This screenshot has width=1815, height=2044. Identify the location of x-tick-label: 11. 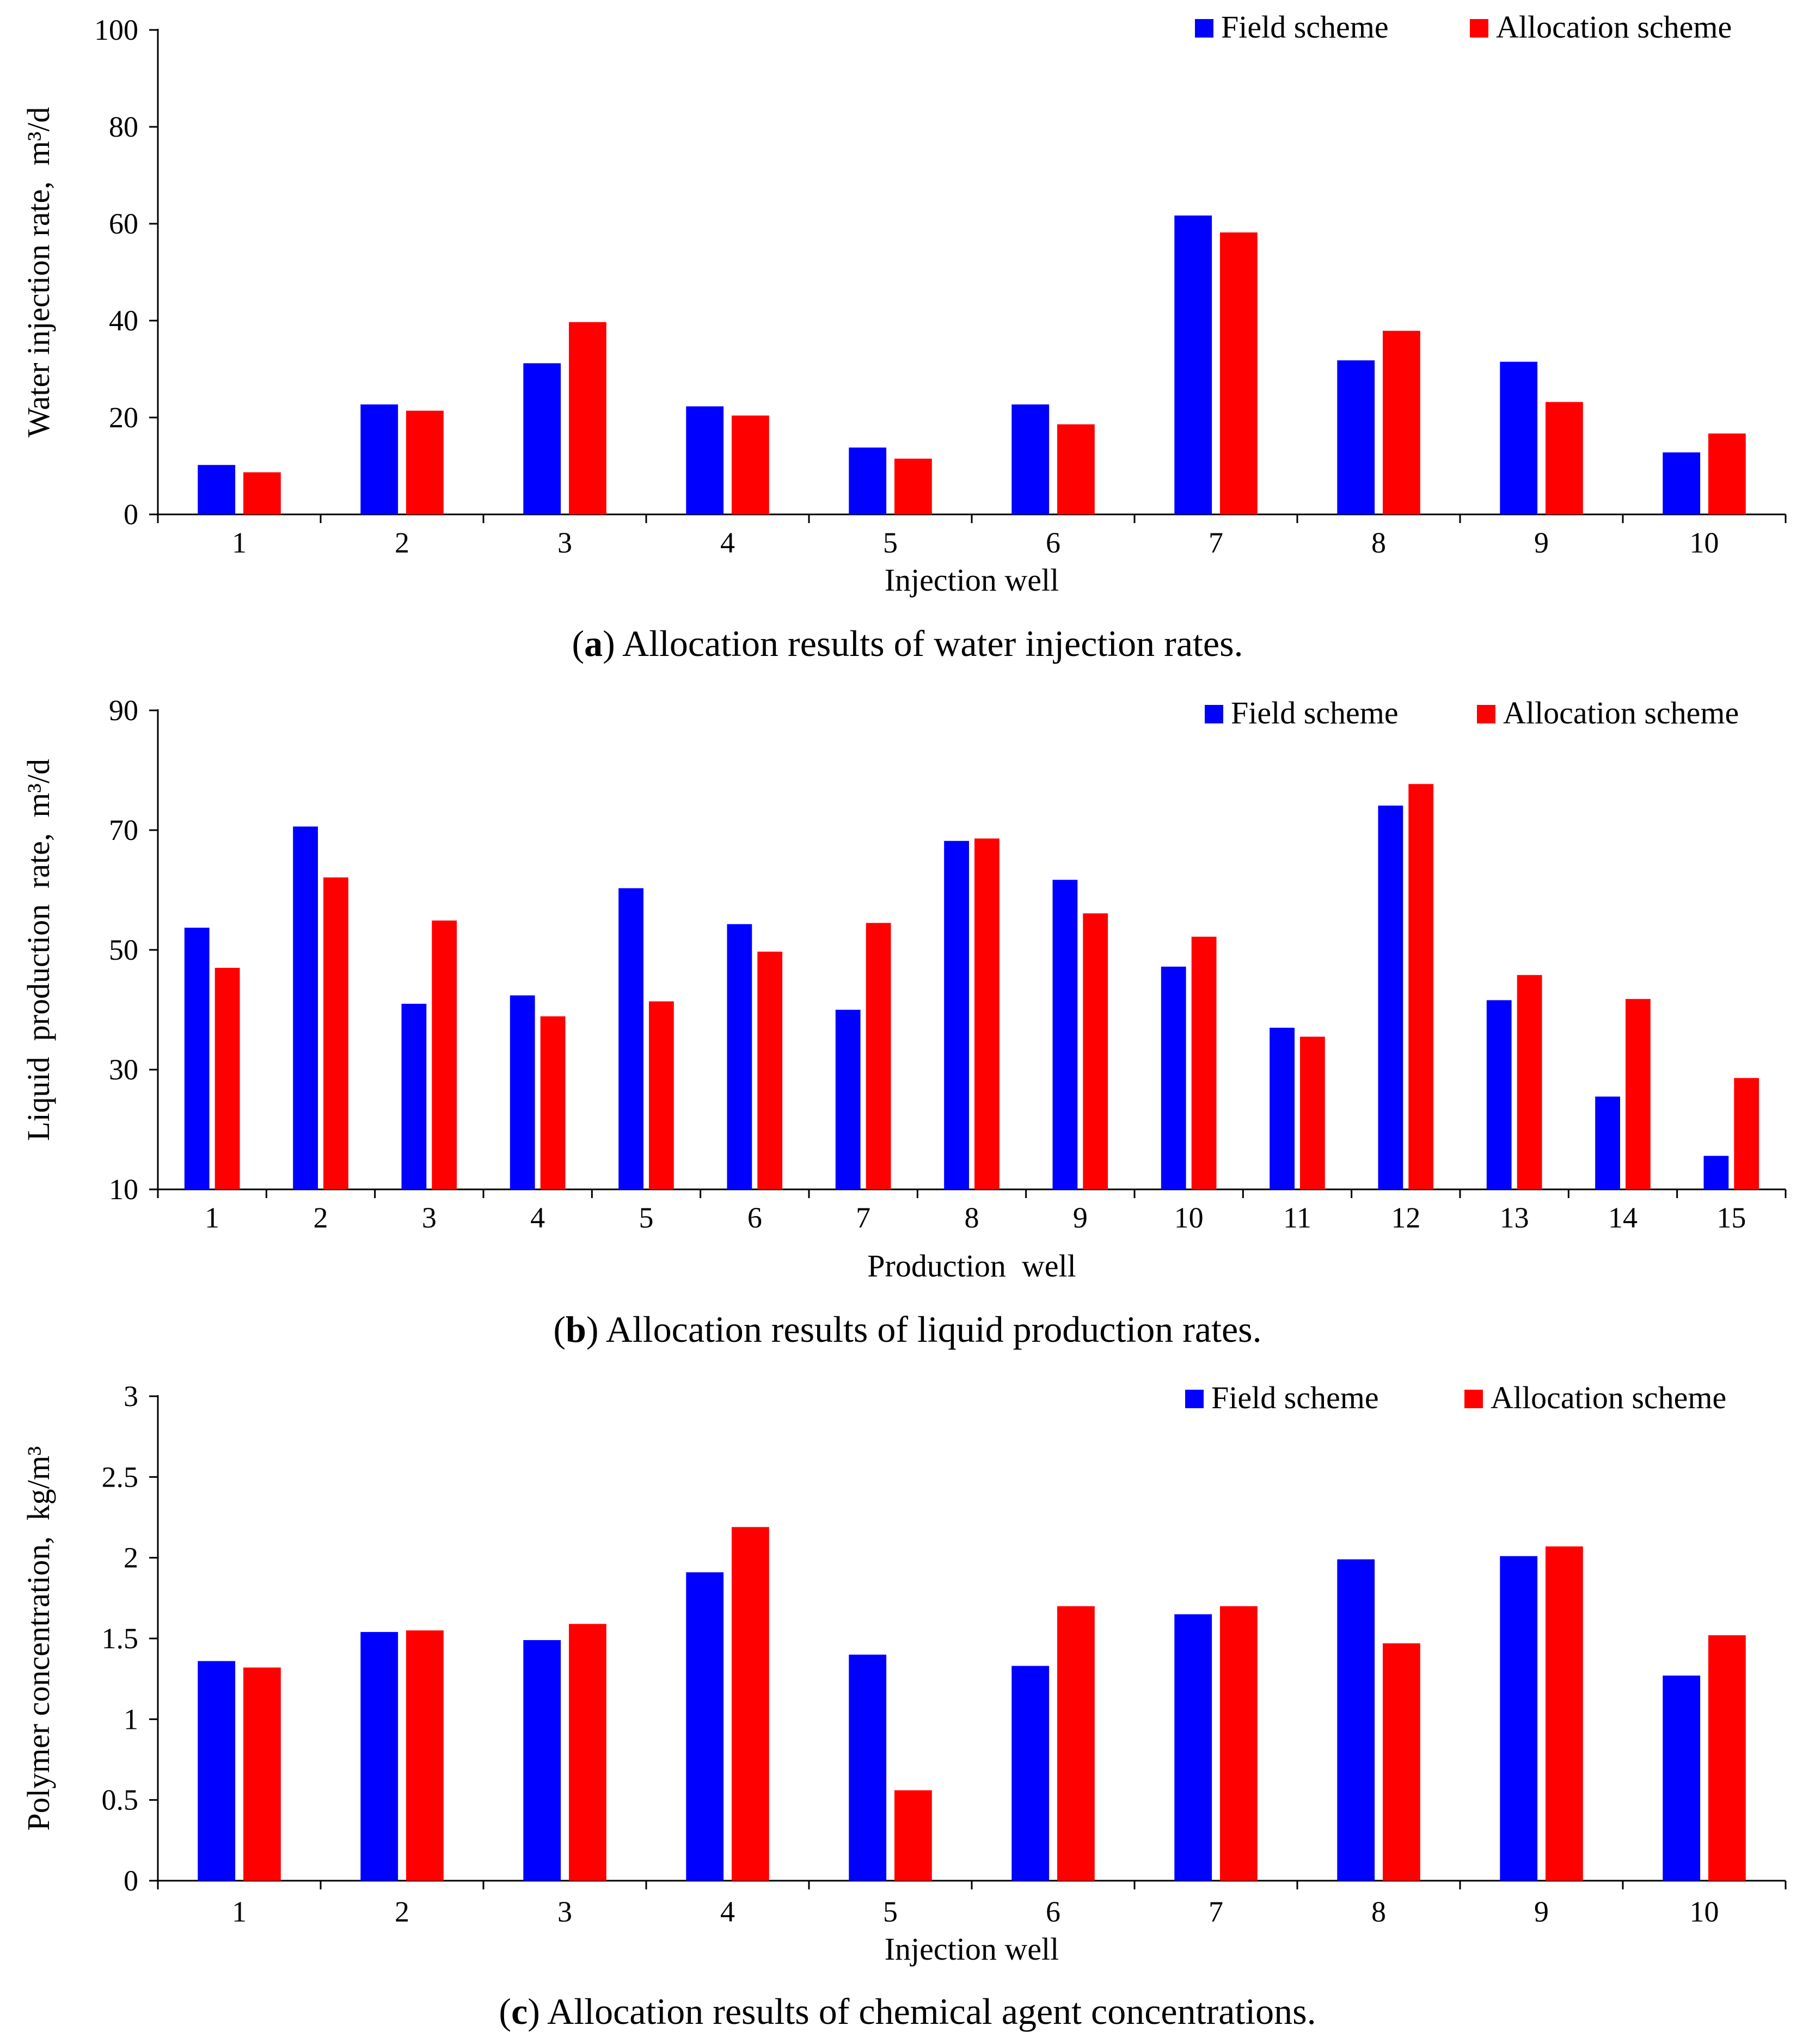
(1297, 1217).